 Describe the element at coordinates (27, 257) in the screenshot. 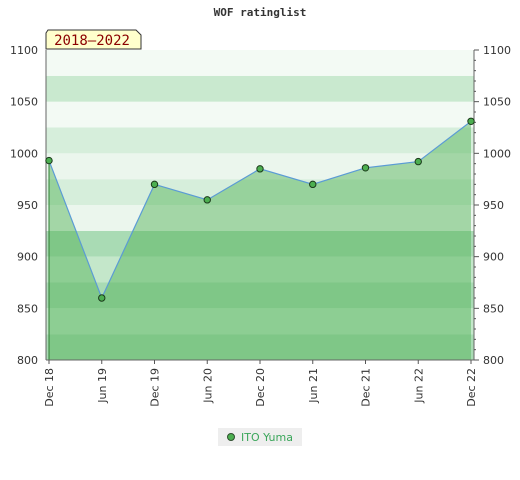

I see `y-tick-label-left: 900` at that location.